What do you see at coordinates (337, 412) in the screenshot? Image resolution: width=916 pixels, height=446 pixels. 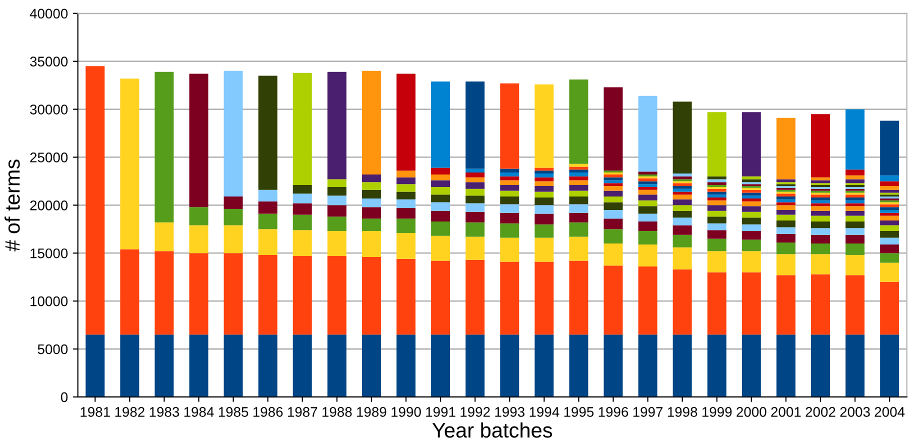 I see `x-tick-label: 1988` at bounding box center [337, 412].